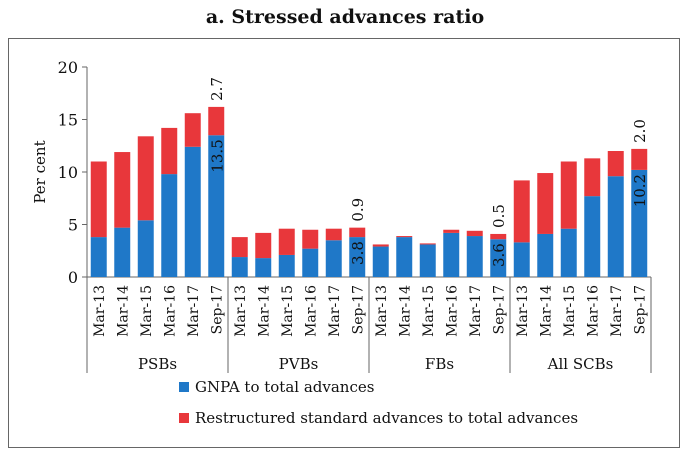 This screenshot has height=456, width=690. What do you see at coordinates (40, 171) in the screenshot?
I see `y-axis-label: Per cent` at bounding box center [40, 171].